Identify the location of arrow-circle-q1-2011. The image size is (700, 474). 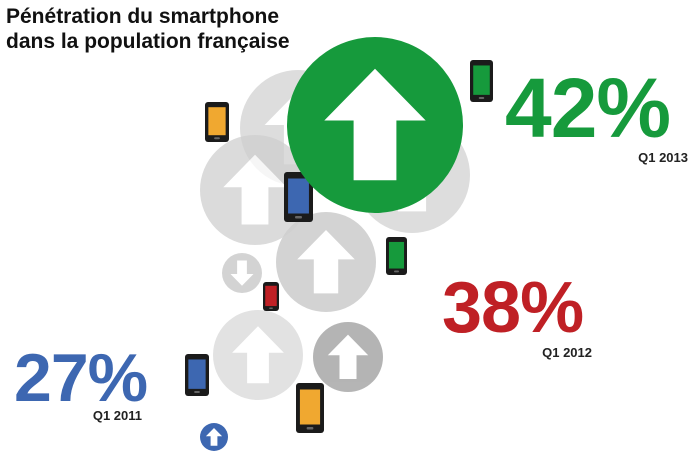
(214, 437).